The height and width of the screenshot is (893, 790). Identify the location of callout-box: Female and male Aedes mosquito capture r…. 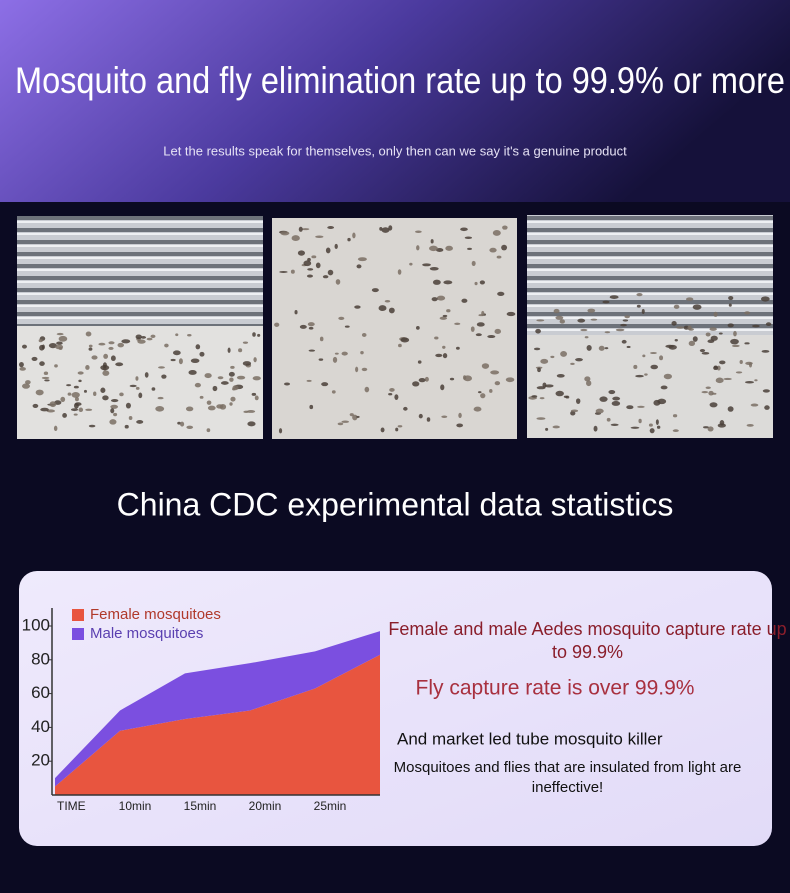
(587, 640).